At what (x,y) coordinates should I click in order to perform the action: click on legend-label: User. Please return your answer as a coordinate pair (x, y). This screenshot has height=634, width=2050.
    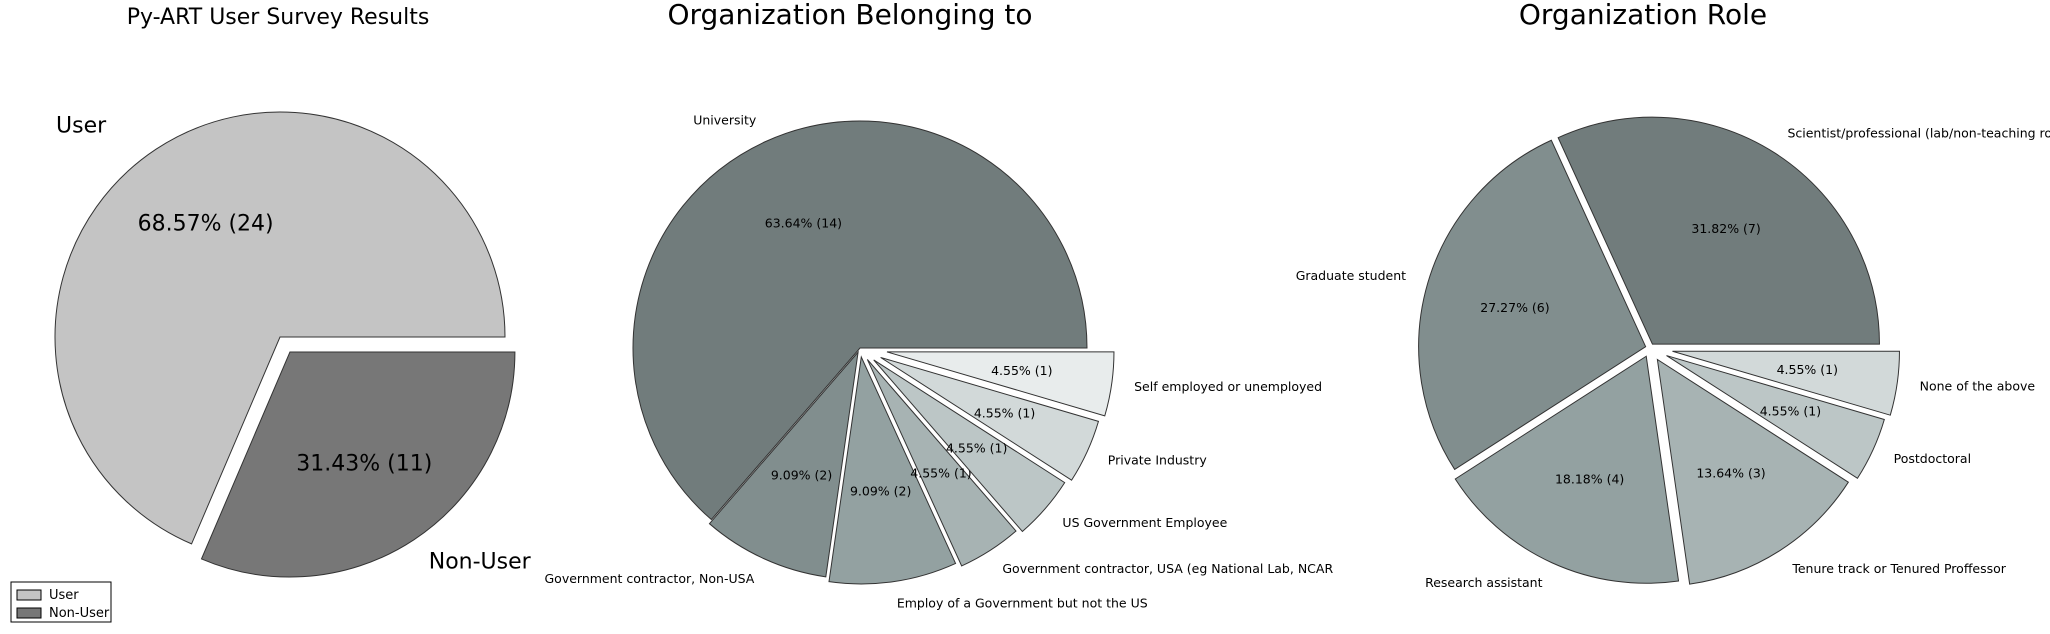
    Looking at the image, I should click on (64, 595).